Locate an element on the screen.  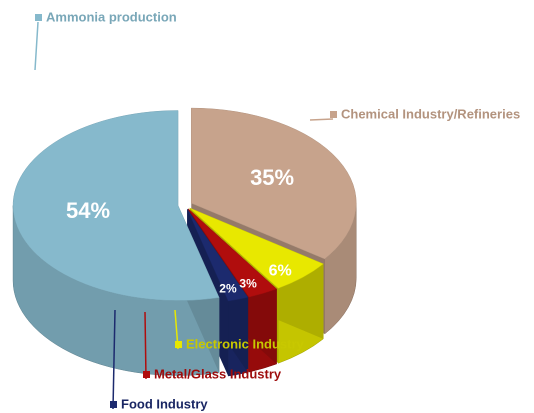
labels: 35% 6% 3%2% 54% is located at coordinates (180, 230).